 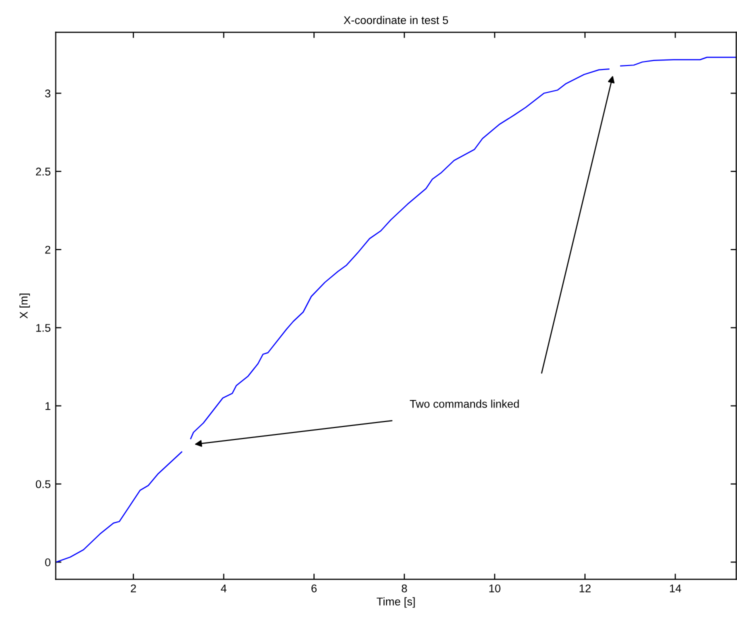 I want to click on y-tick-label: 2, so click(x=47, y=250).